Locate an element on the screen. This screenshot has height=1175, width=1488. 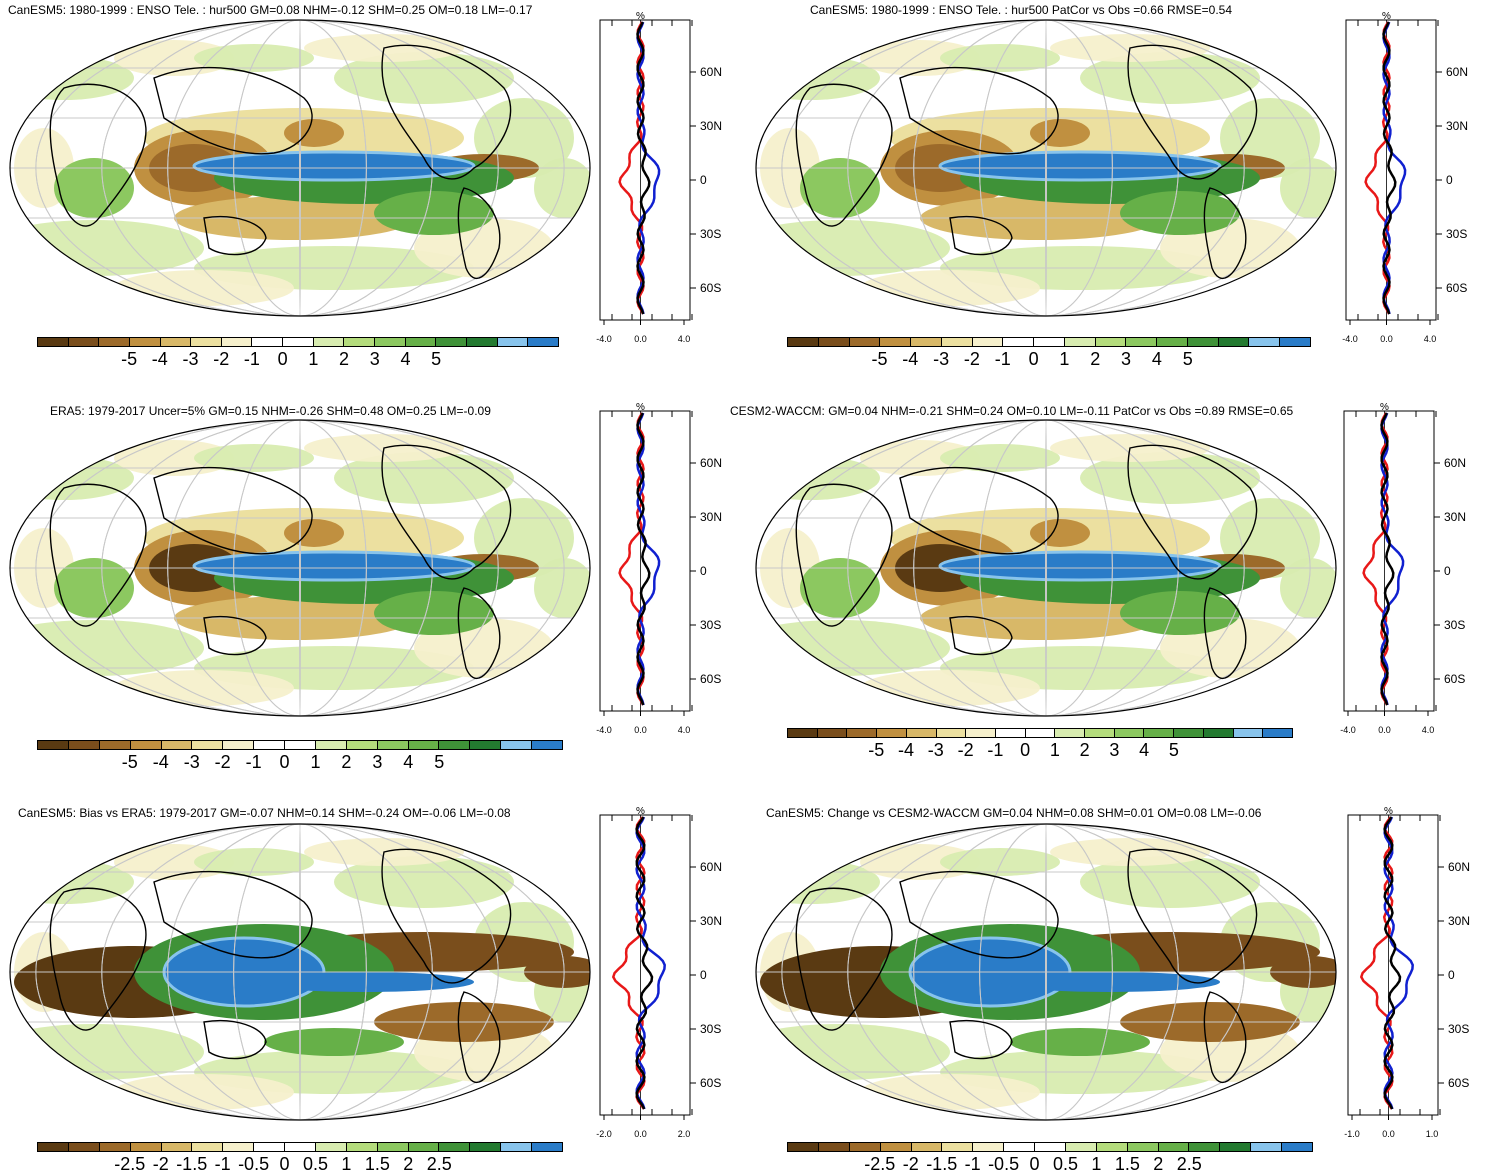
colorbar-label: 1.5 is located at coordinates (377, 1164).